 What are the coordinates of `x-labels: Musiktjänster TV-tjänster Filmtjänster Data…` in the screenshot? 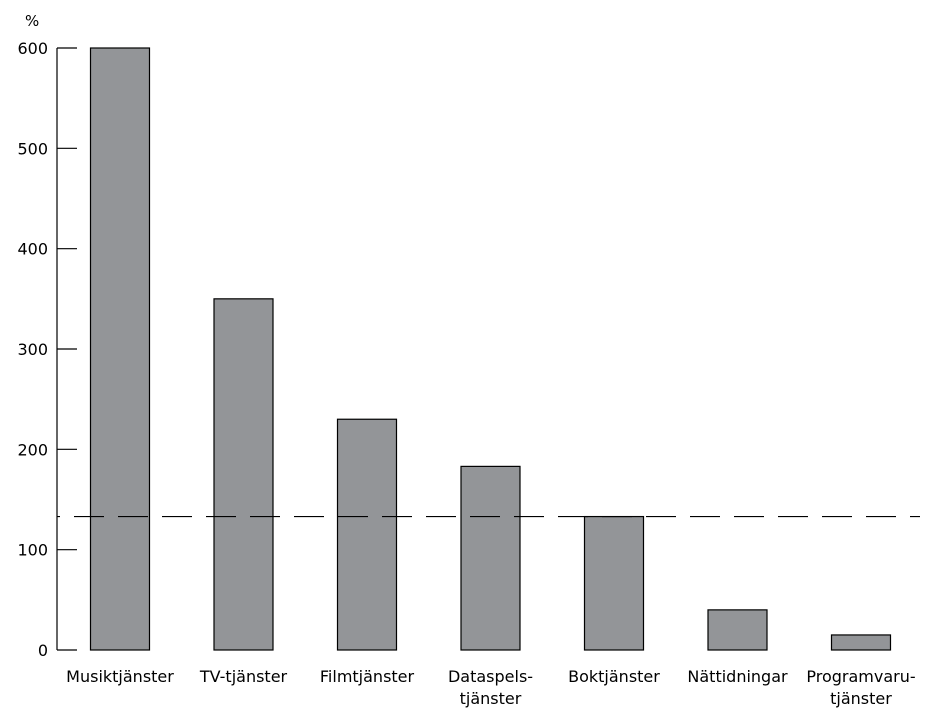 It's located at (490, 687).